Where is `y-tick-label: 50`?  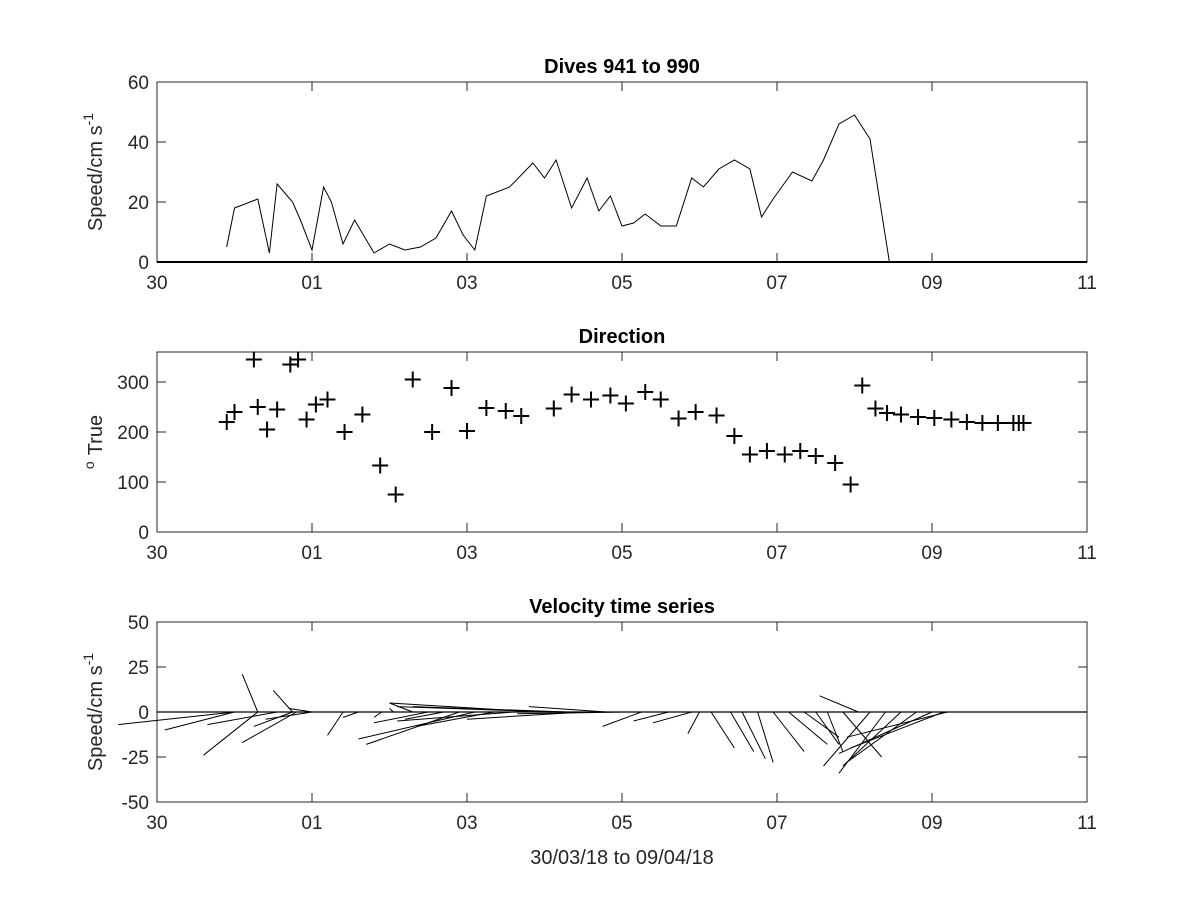
y-tick-label: 50 is located at coordinates (138, 623).